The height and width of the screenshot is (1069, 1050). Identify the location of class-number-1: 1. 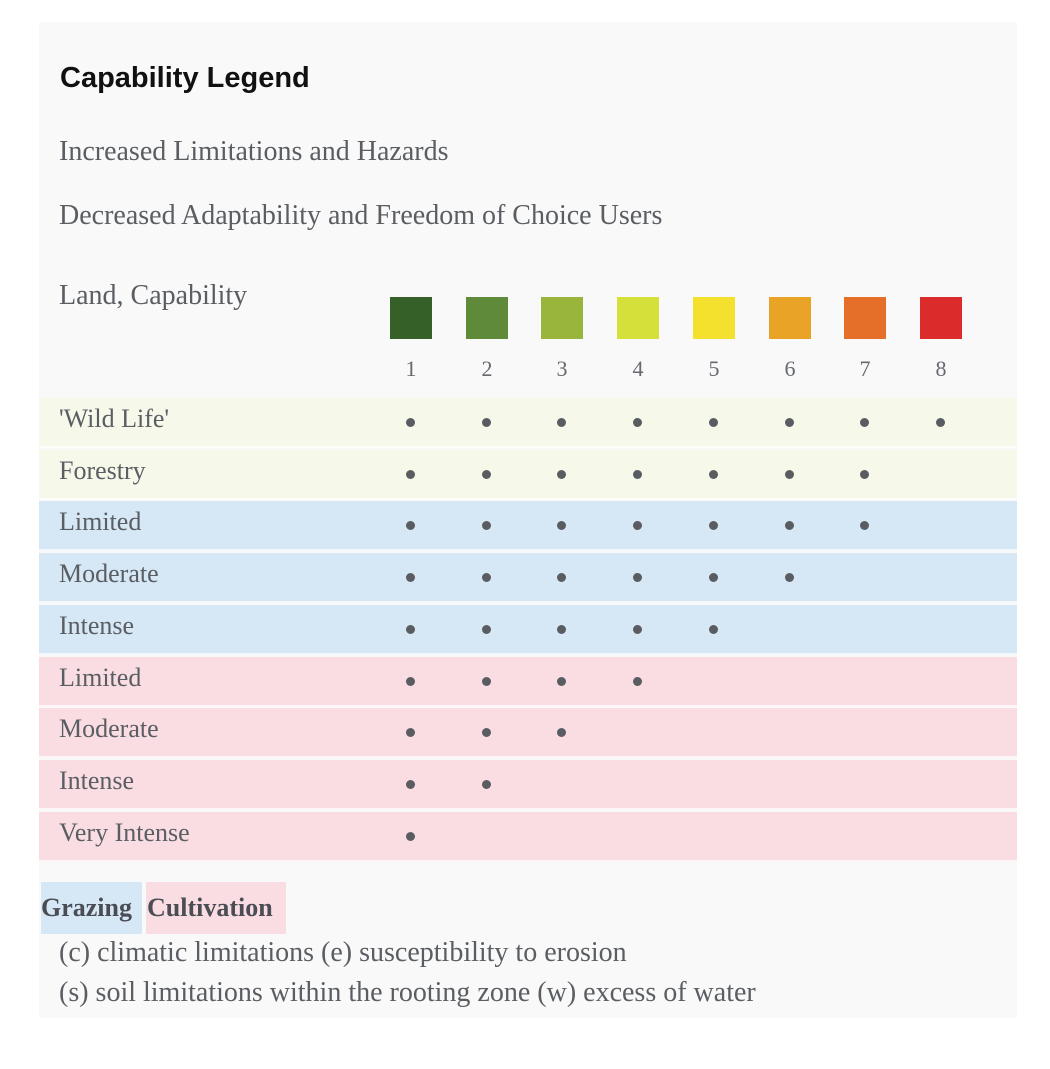
(411, 368).